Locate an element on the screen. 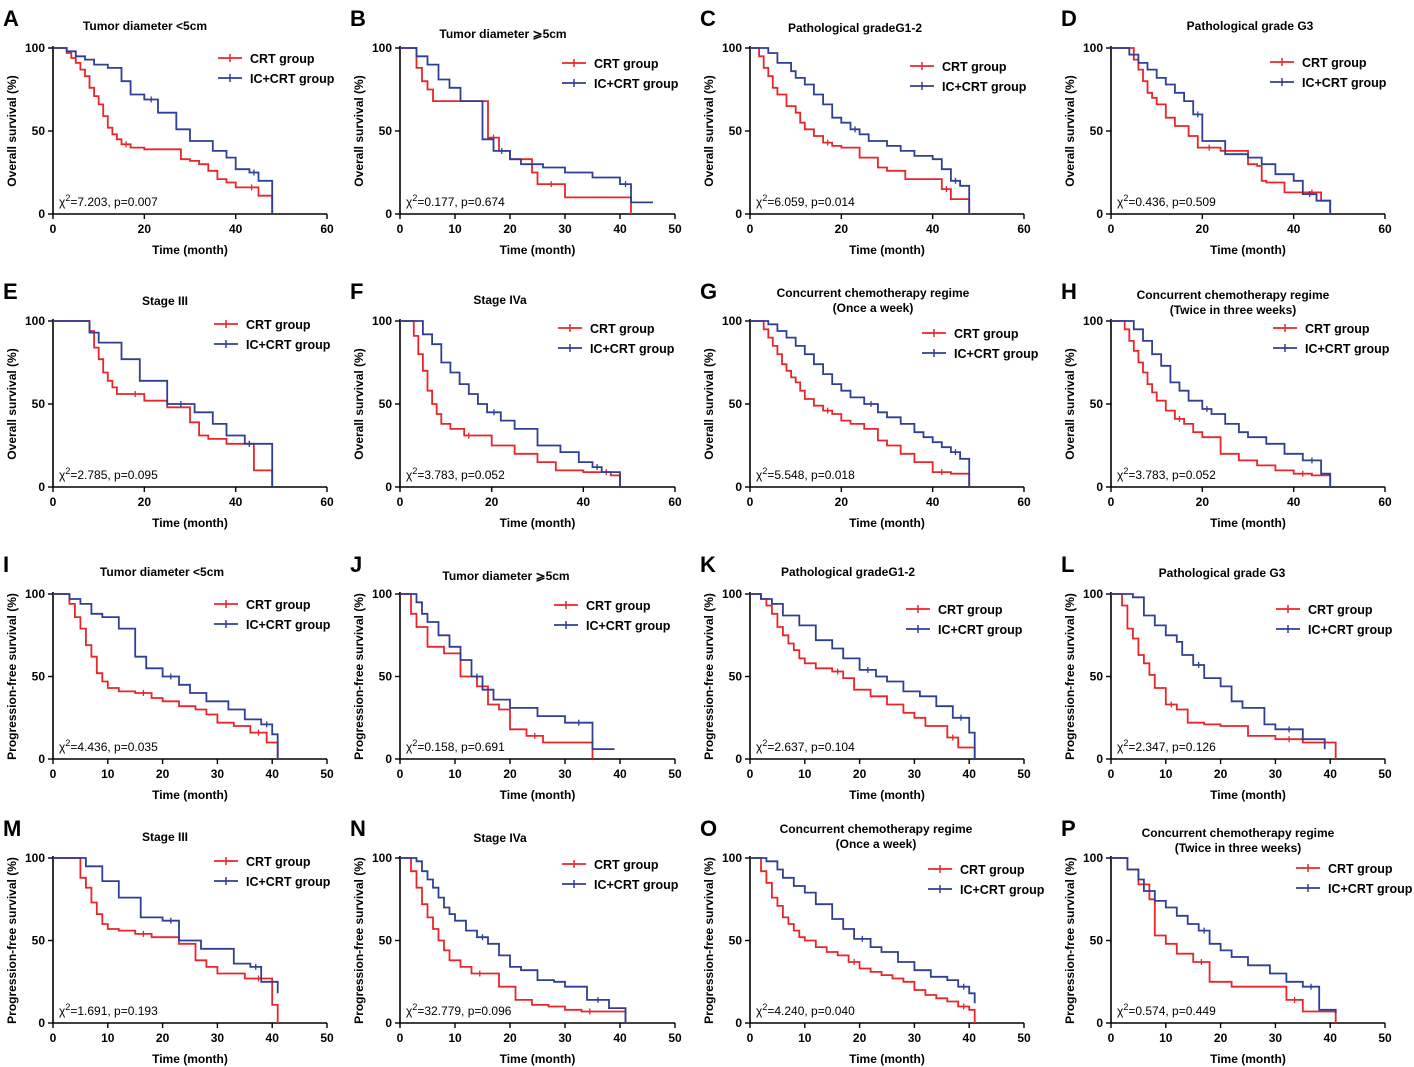 This screenshot has width=1414, height=1067. panel-title: Tumor diameter ⩾5cm is located at coordinates (505, 576).